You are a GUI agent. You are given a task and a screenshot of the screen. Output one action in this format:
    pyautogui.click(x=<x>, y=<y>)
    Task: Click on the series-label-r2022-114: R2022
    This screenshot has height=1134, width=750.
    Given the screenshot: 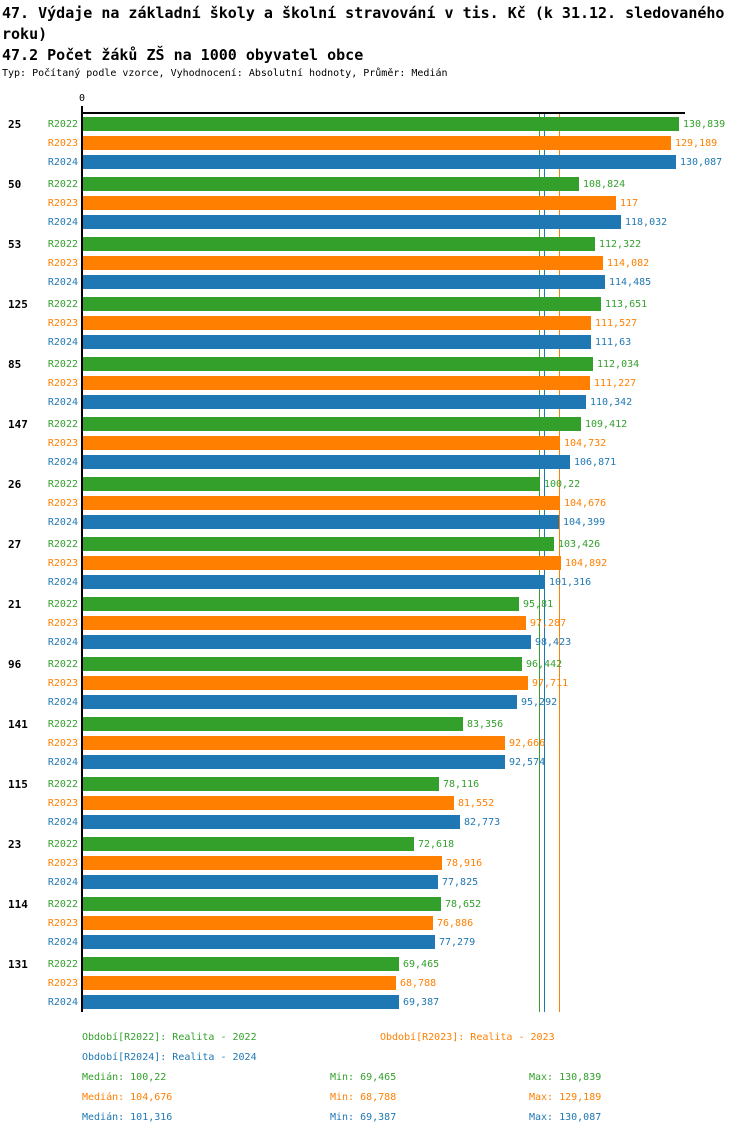 What is the action you would take?
    pyautogui.click(x=62, y=904)
    